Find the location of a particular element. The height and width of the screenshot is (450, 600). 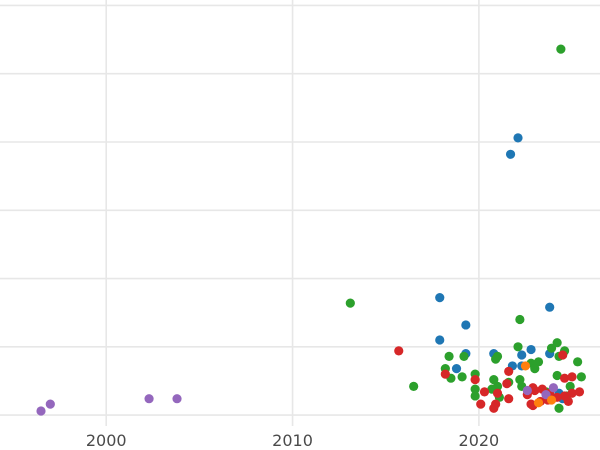

x-tick-label: 2020 is located at coordinates (479, 440).